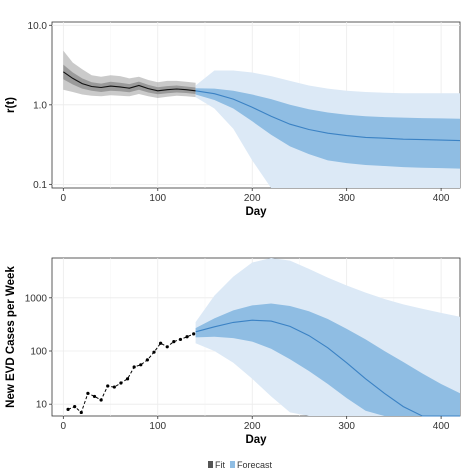 The height and width of the screenshot is (474, 474). I want to click on x-axis-title-cases: Day, so click(256, 440).